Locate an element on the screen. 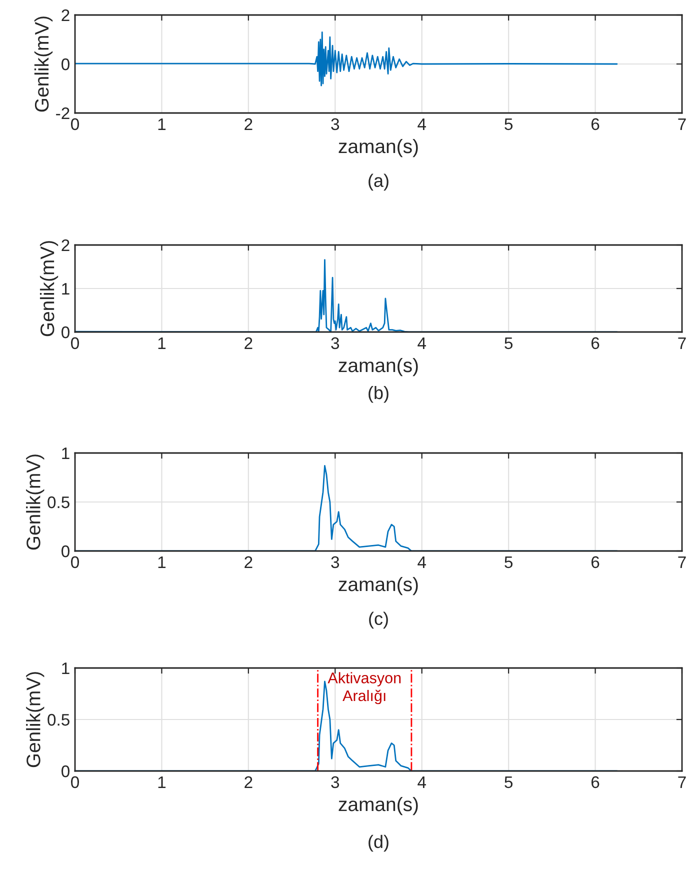  text: (c) is located at coordinates (378, 620).